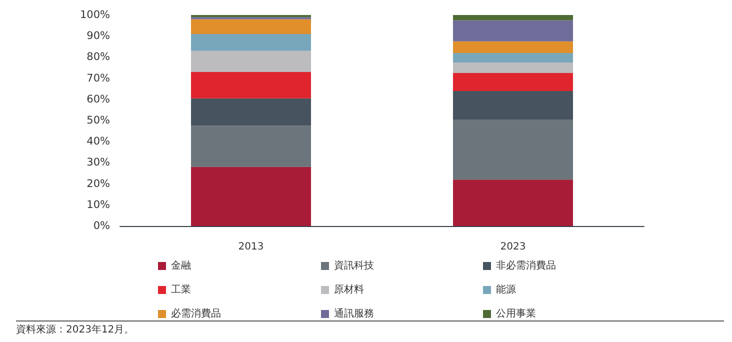 The image size is (732, 342). What do you see at coordinates (98, 99) in the screenshot?
I see `y-tick-label: 60%` at bounding box center [98, 99].